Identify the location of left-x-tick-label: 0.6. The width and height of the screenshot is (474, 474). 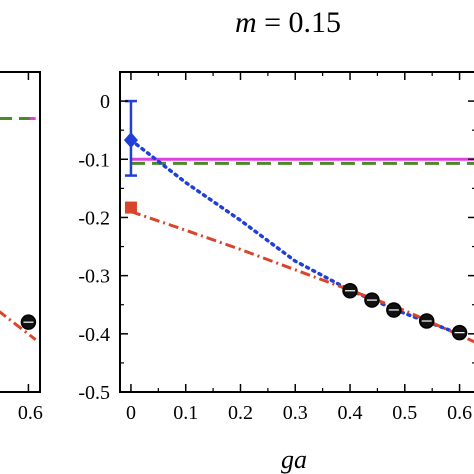
(30, 413).